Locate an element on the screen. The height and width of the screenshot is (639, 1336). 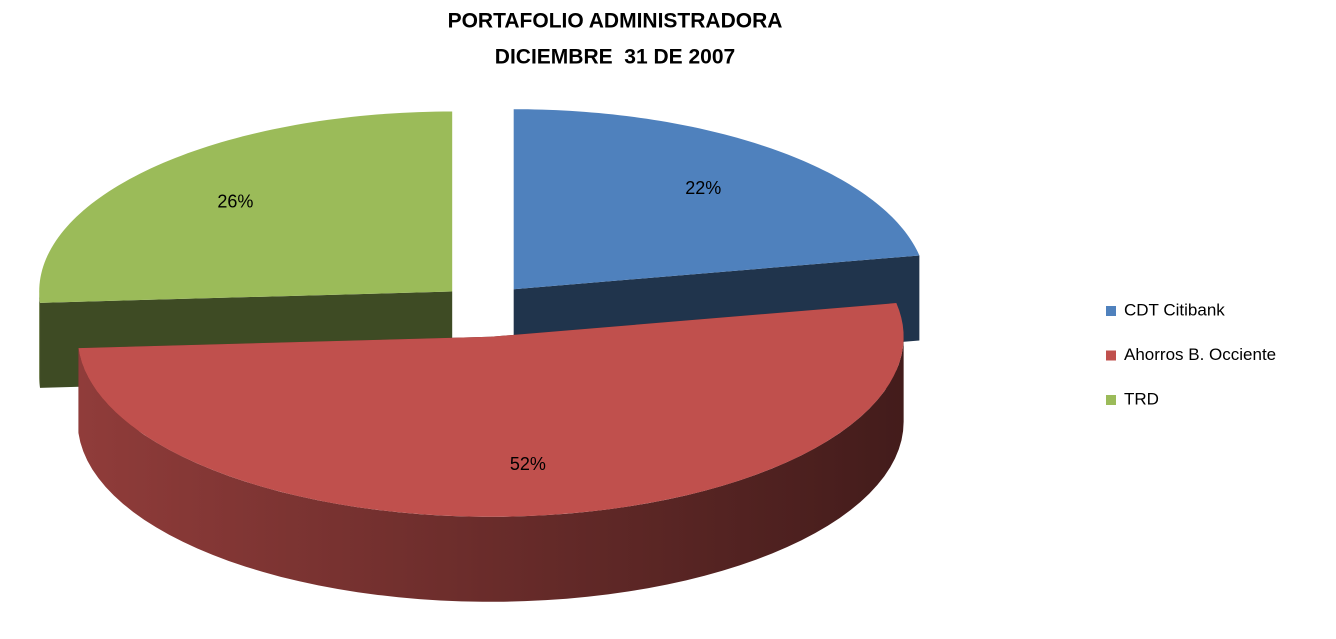
chart-title: PORTAFOLIO ADMINISTRADORA is located at coordinates (615, 21).